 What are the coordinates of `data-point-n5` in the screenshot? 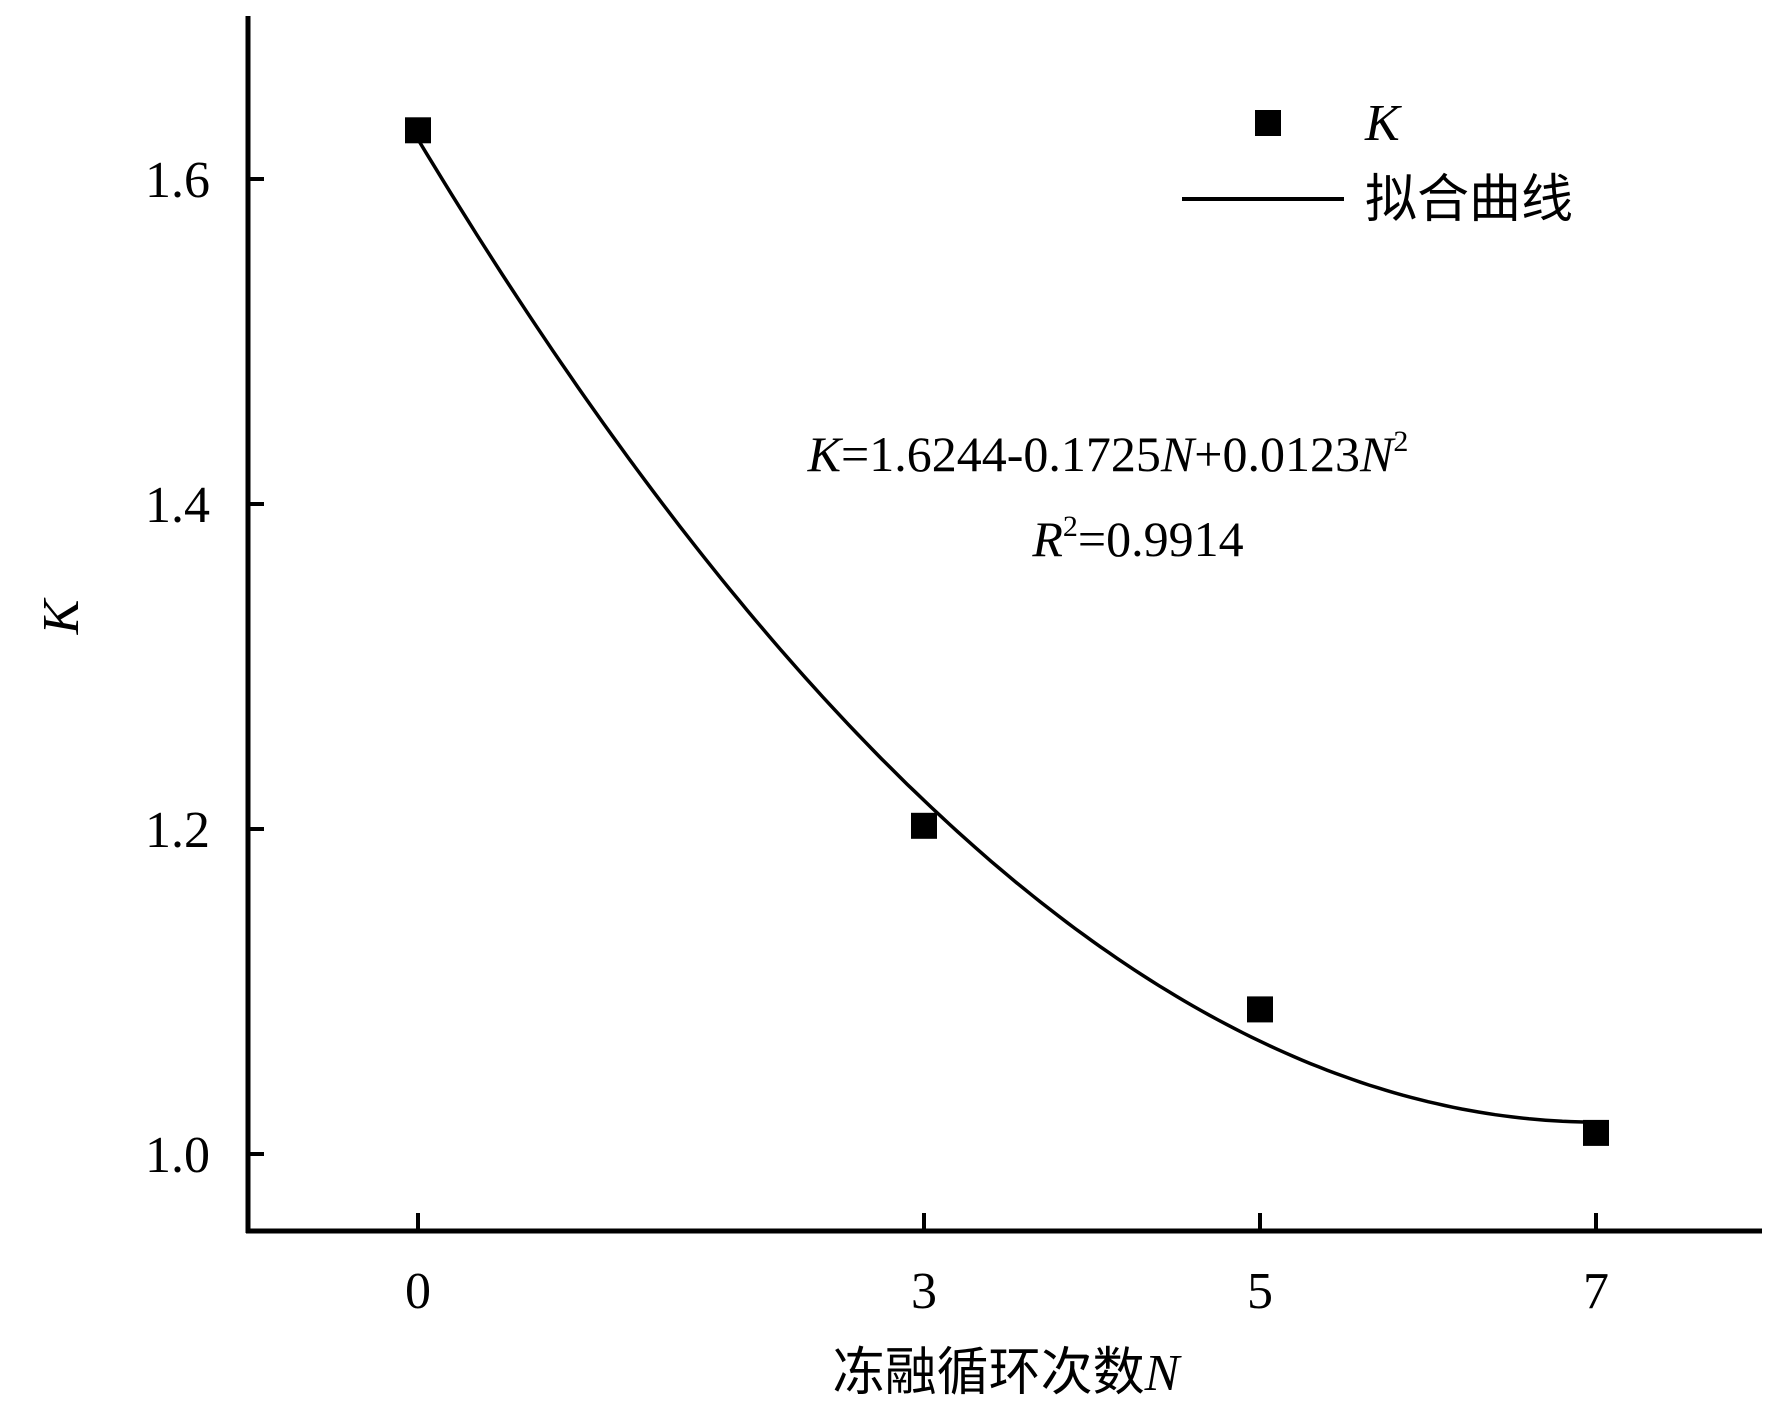 It's located at (1260, 1009).